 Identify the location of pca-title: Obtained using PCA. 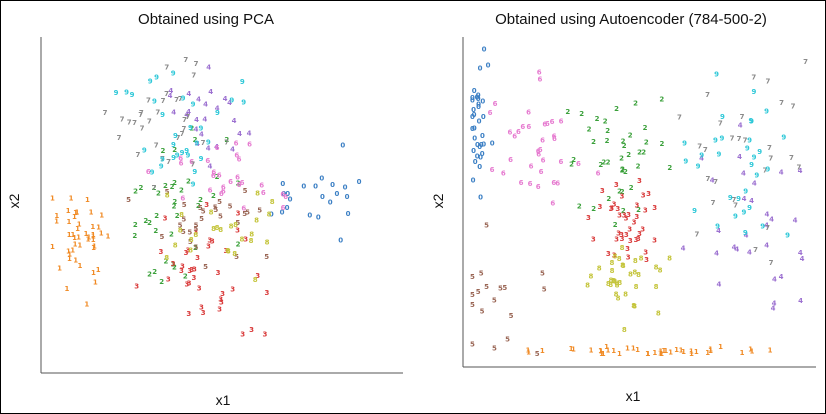
(206, 19).